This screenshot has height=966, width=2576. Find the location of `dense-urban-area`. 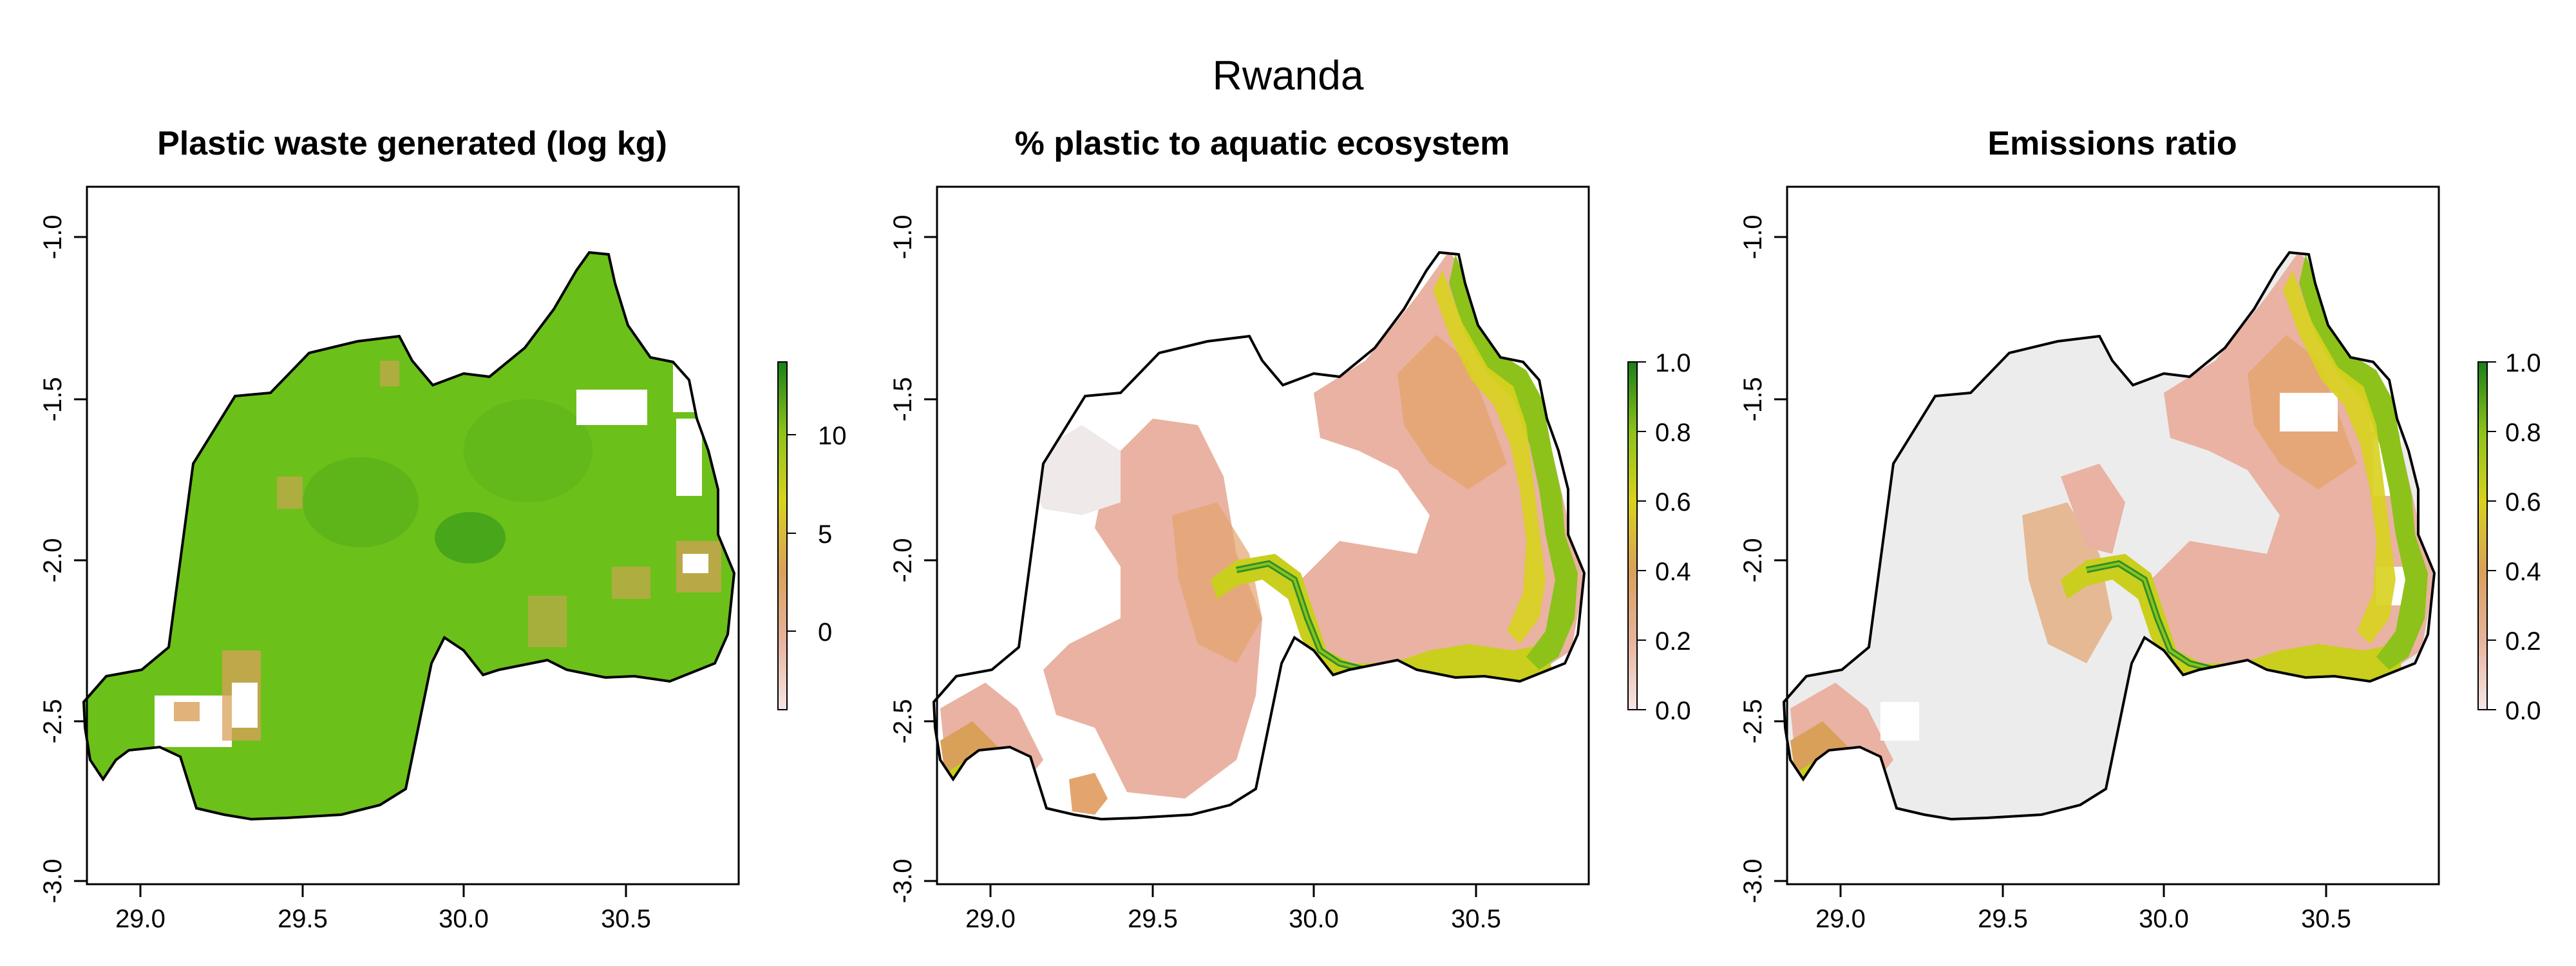

dense-urban-area is located at coordinates (470, 538).